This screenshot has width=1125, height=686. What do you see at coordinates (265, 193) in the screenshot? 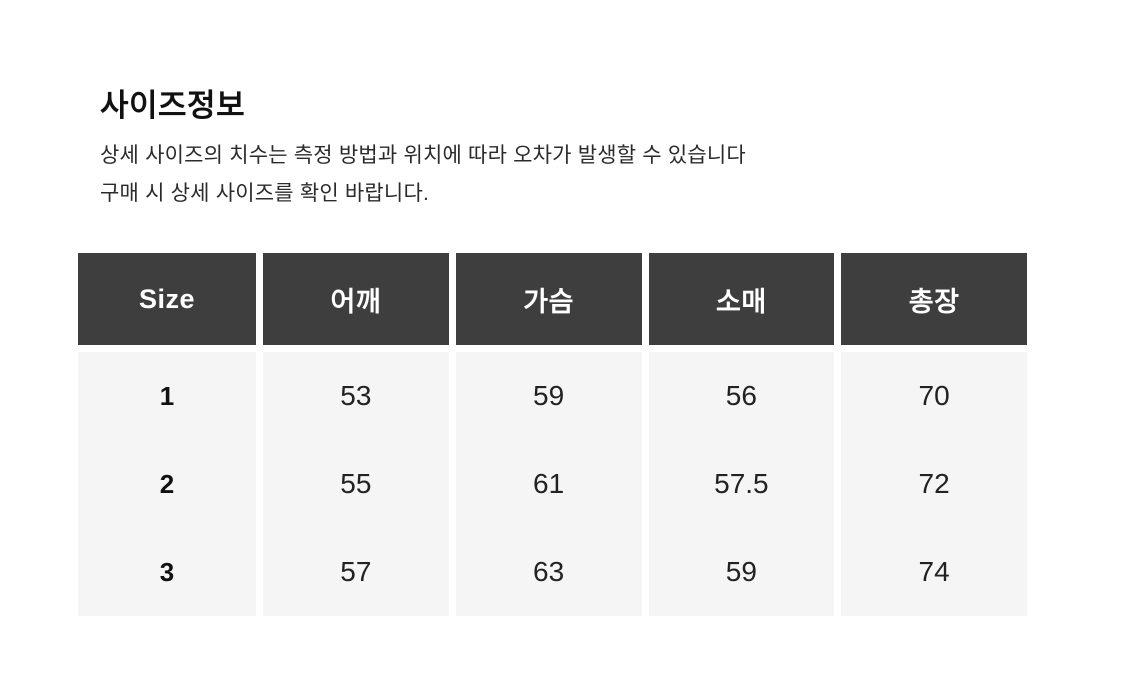
I see `size-notice-line-2: 구매 시 상세 사이즈를 확인 바랍니다.` at bounding box center [265, 193].